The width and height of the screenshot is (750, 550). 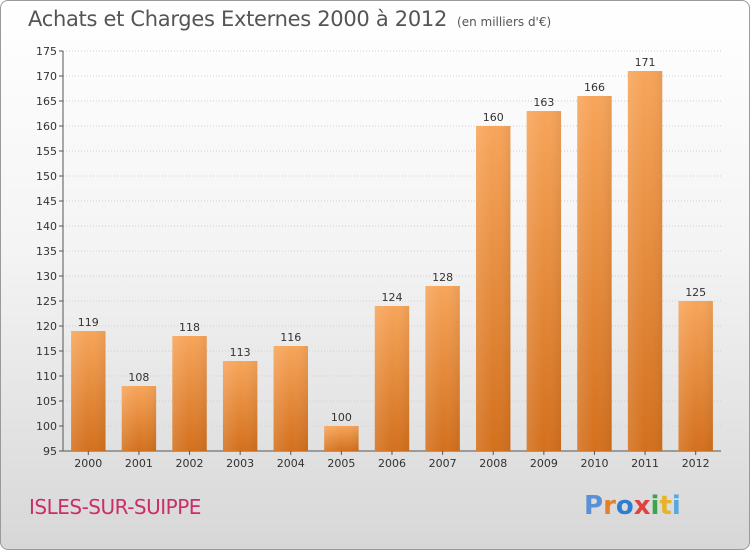 What do you see at coordinates (240, 463) in the screenshot?
I see `x-tick-label: 2003` at bounding box center [240, 463].